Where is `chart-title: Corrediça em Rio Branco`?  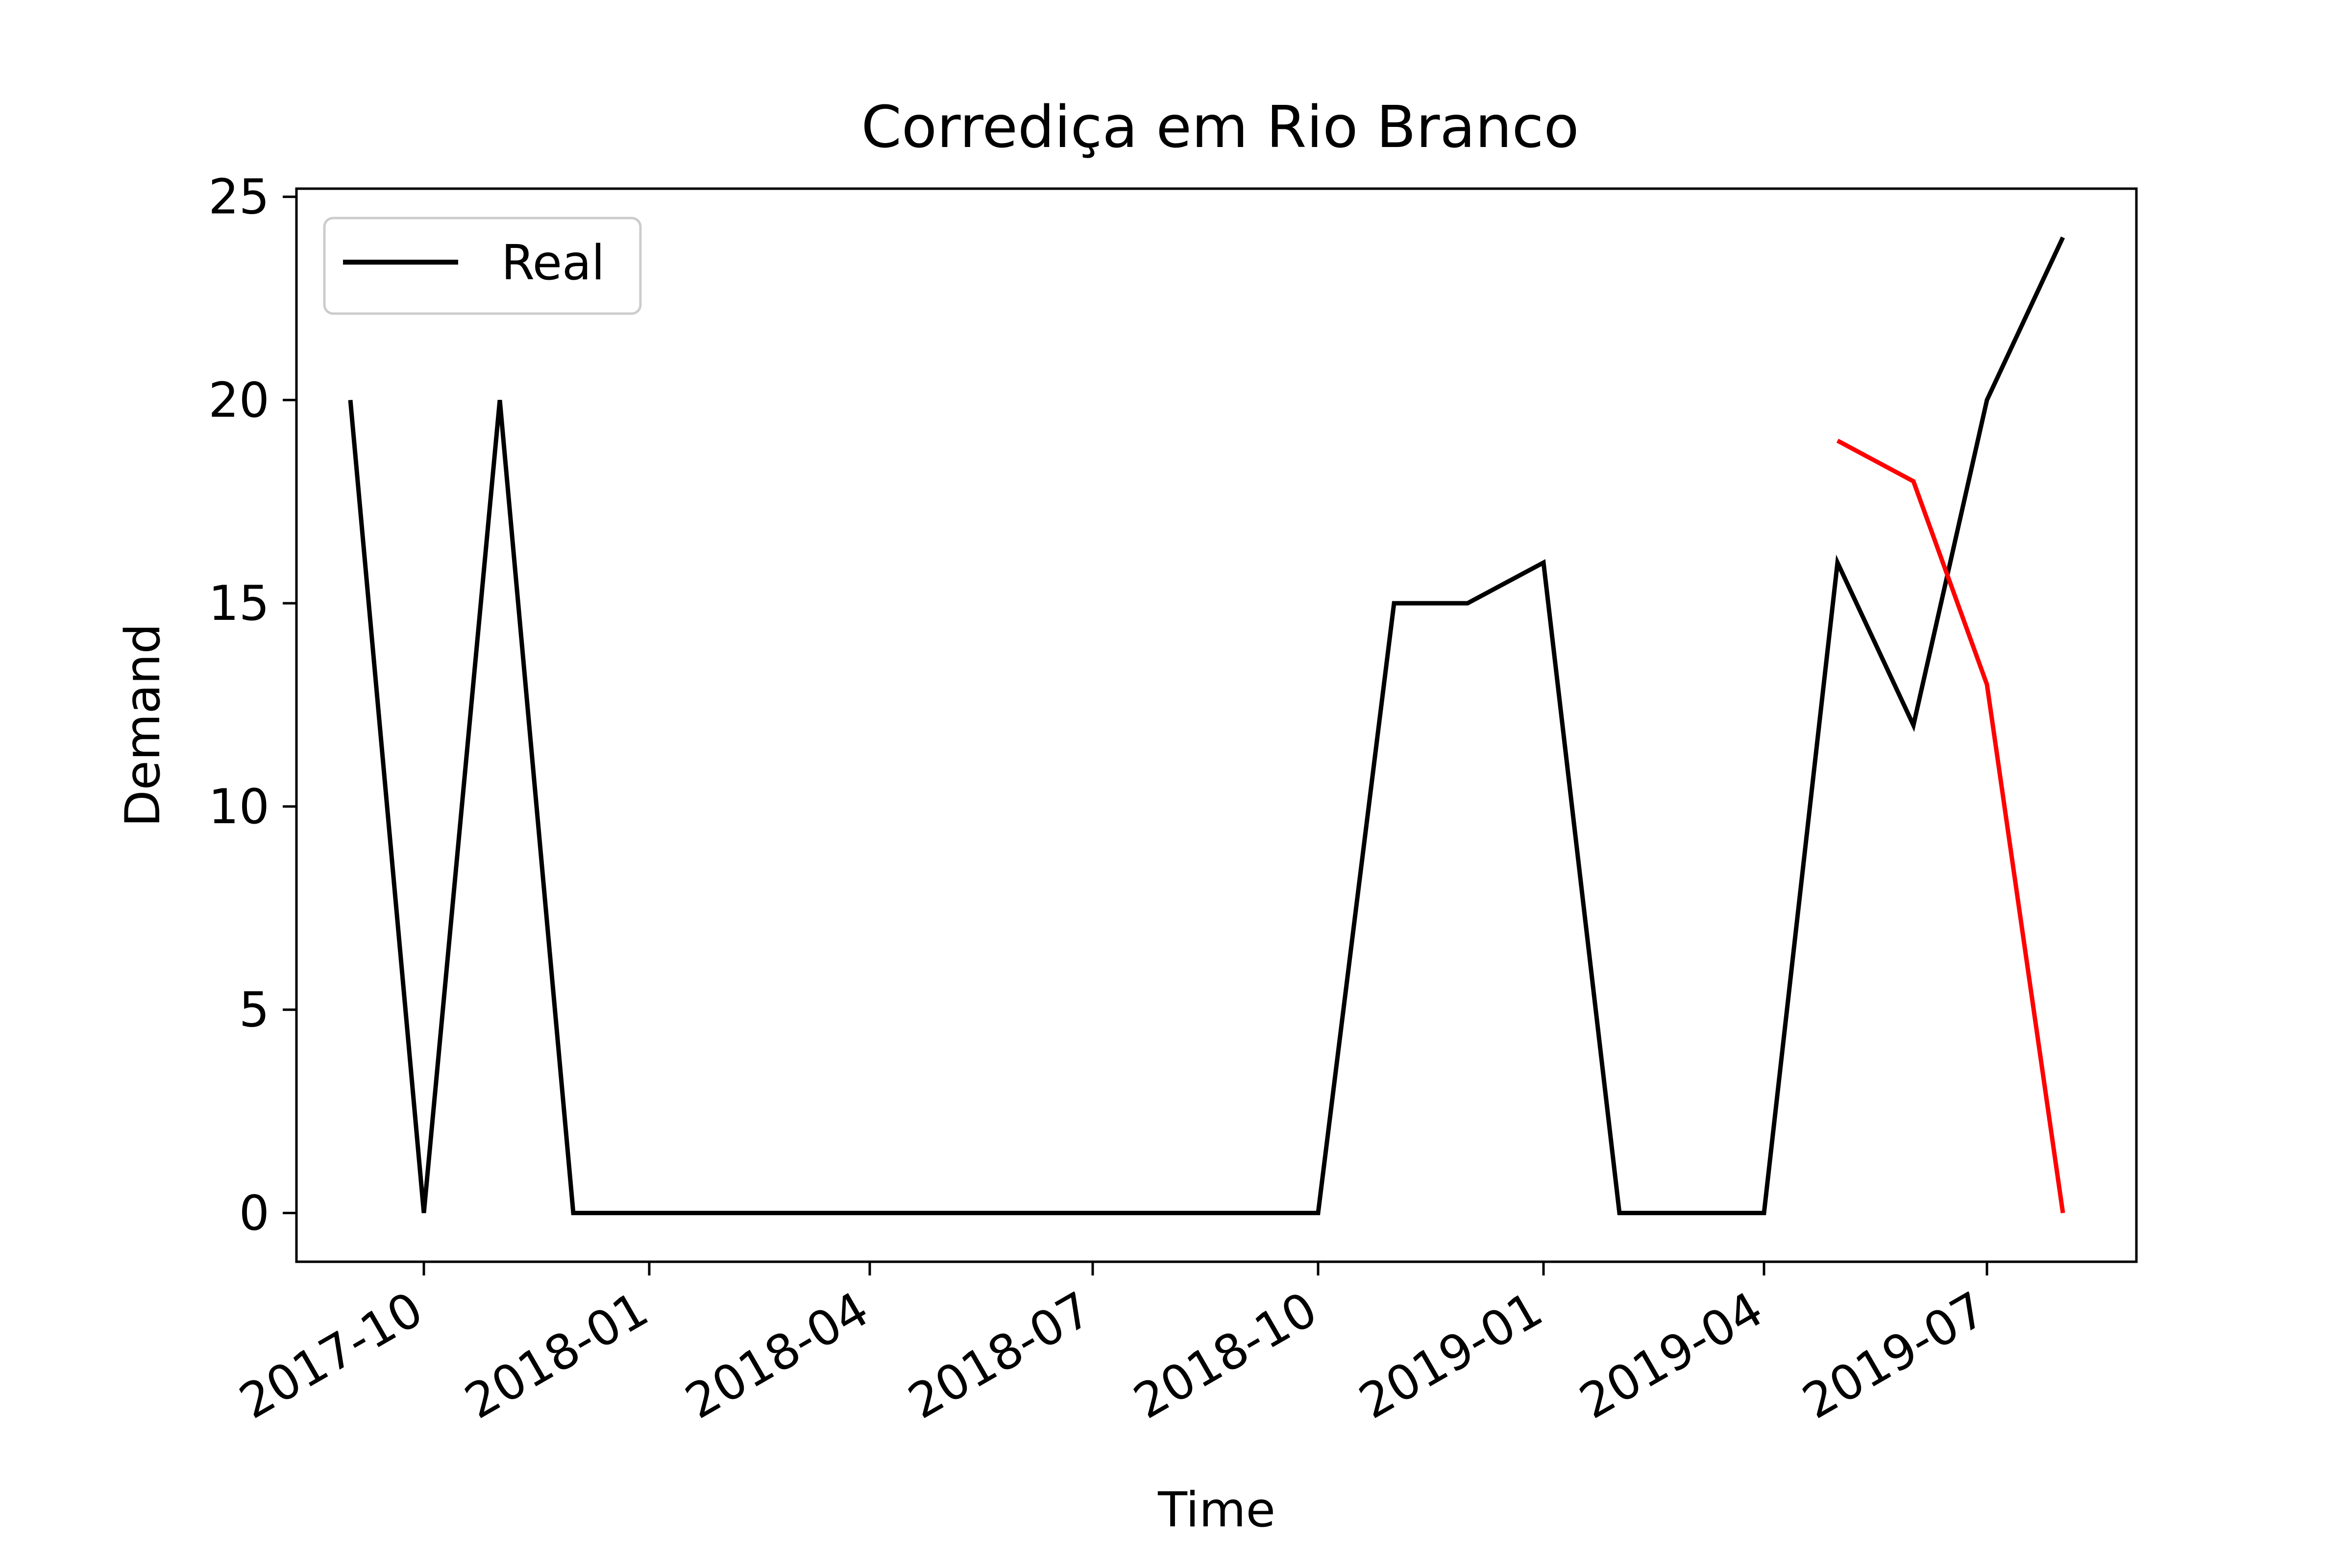
chart-title: Corrediça em Rio Branco is located at coordinates (1220, 127).